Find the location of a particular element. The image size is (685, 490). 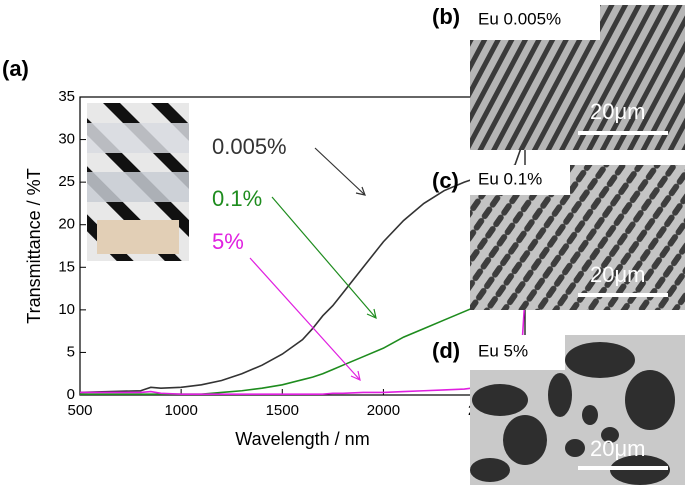

series-label: 0.005% is located at coordinates (249, 146).